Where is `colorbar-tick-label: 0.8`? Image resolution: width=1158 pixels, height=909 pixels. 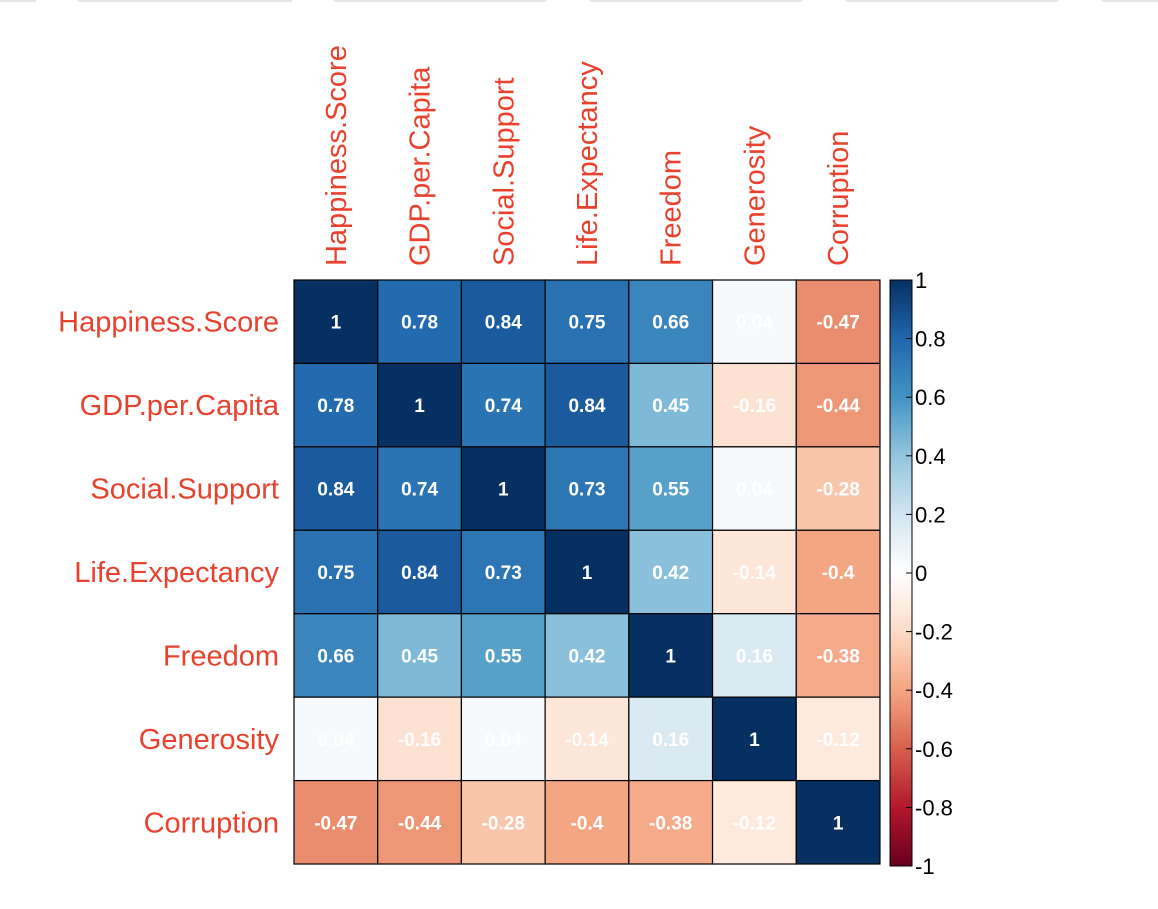
colorbar-tick-label: 0.8 is located at coordinates (930, 339).